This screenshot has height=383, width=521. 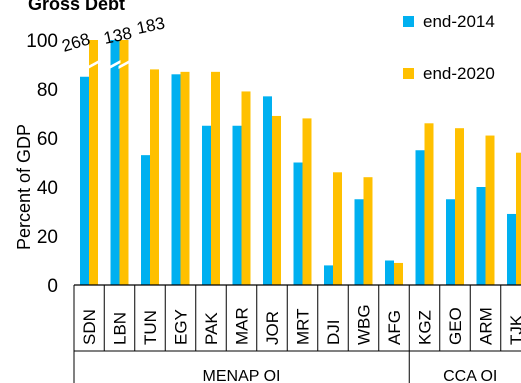 What do you see at coordinates (246, 188) in the screenshot?
I see `bar-end-2020-MAR` at bounding box center [246, 188].